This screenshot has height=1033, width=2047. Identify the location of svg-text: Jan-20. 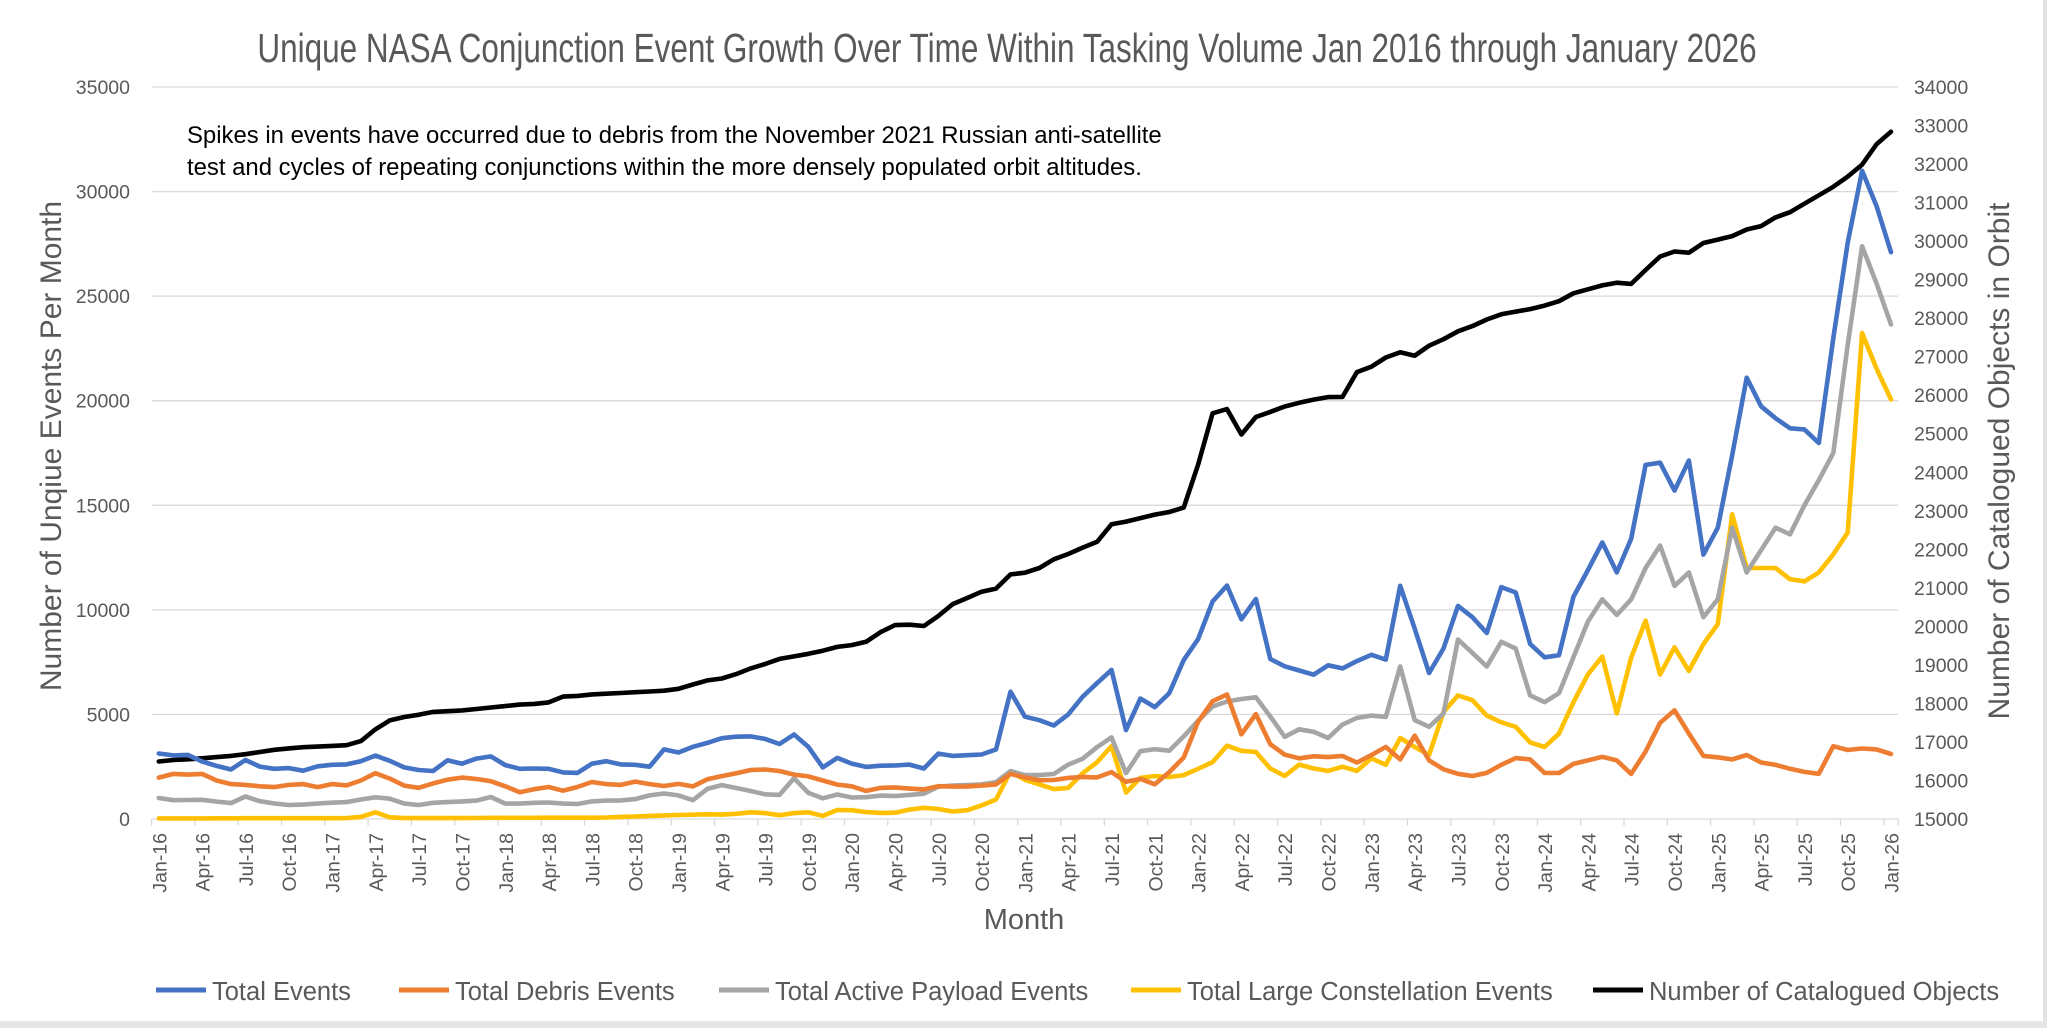
(853, 863).